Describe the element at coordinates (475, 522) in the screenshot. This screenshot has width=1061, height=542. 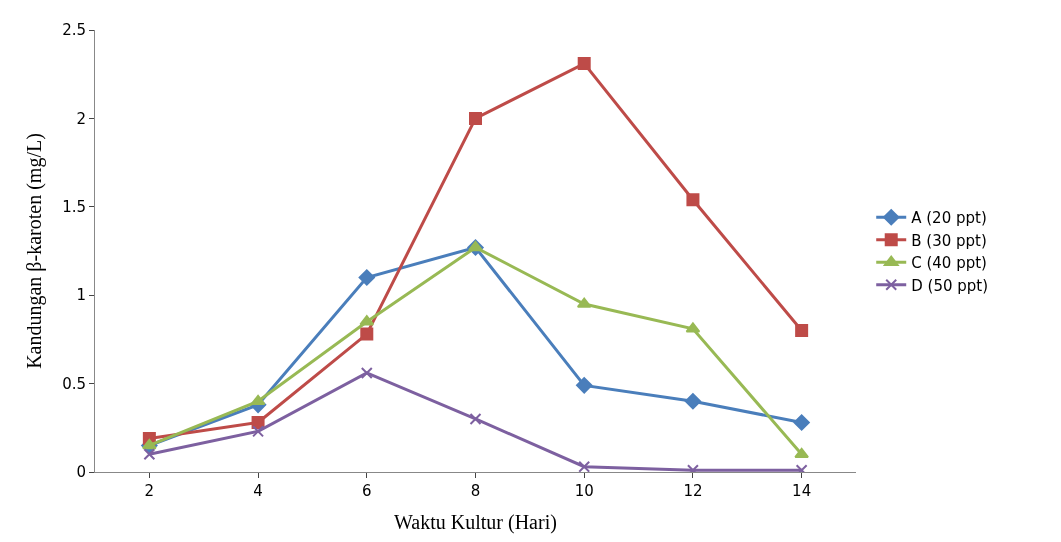
I see `x-axis-title: Waktu Kultur (Hari)` at that location.